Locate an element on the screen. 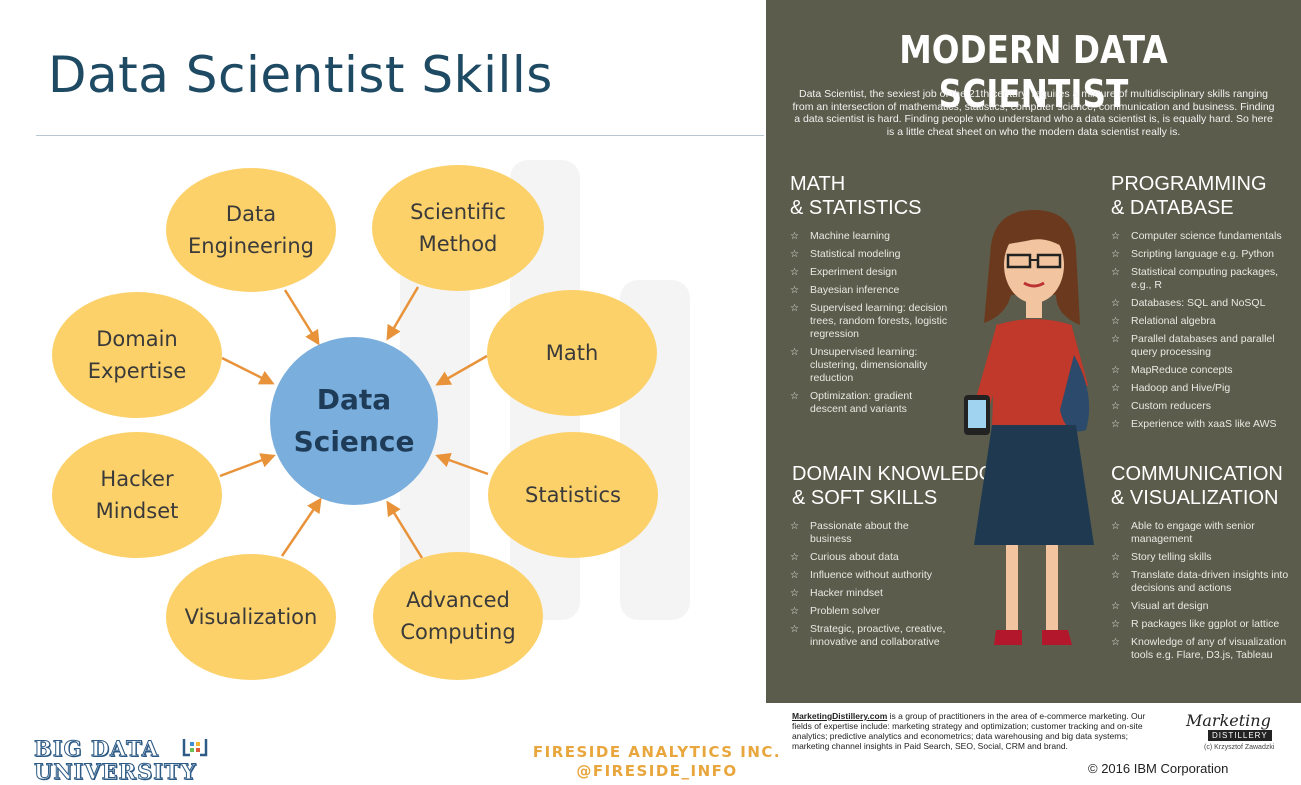 This screenshot has height=785, width=1301. fireside-analytics-credit: FIRESIDE ANALYTICS INC. @FIRESIDE_INFO is located at coordinates (657, 761).